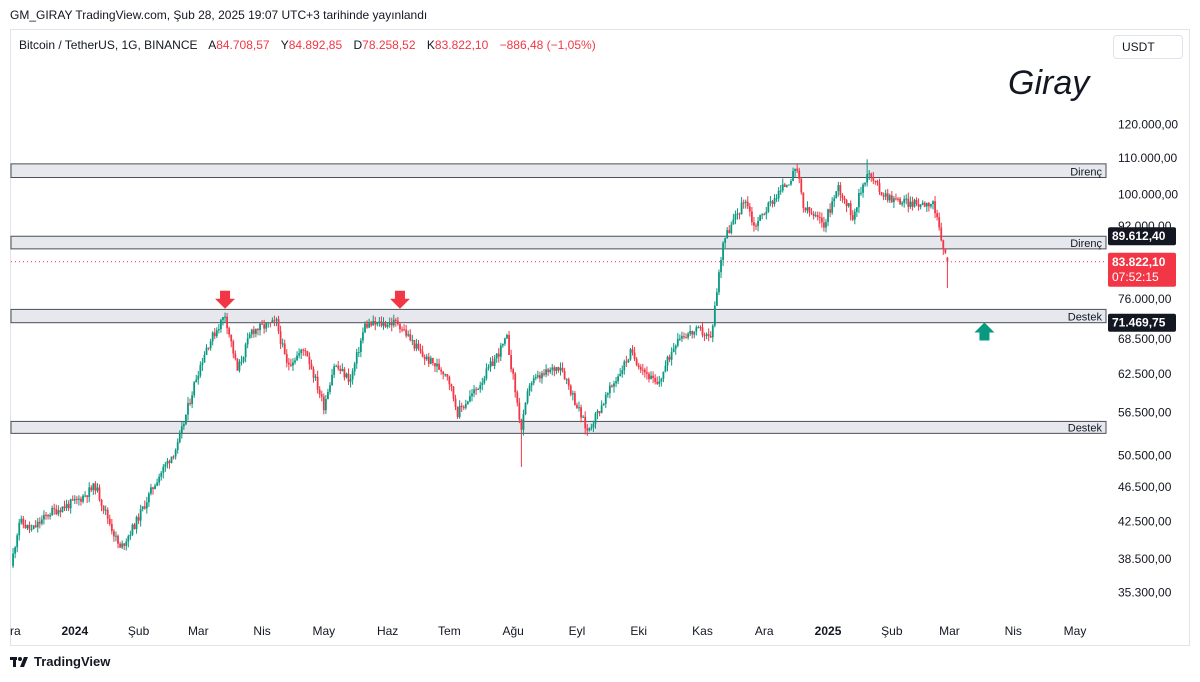 The height and width of the screenshot is (682, 1200). What do you see at coordinates (512, 631) in the screenshot?
I see `time-tick: Ağu` at bounding box center [512, 631].